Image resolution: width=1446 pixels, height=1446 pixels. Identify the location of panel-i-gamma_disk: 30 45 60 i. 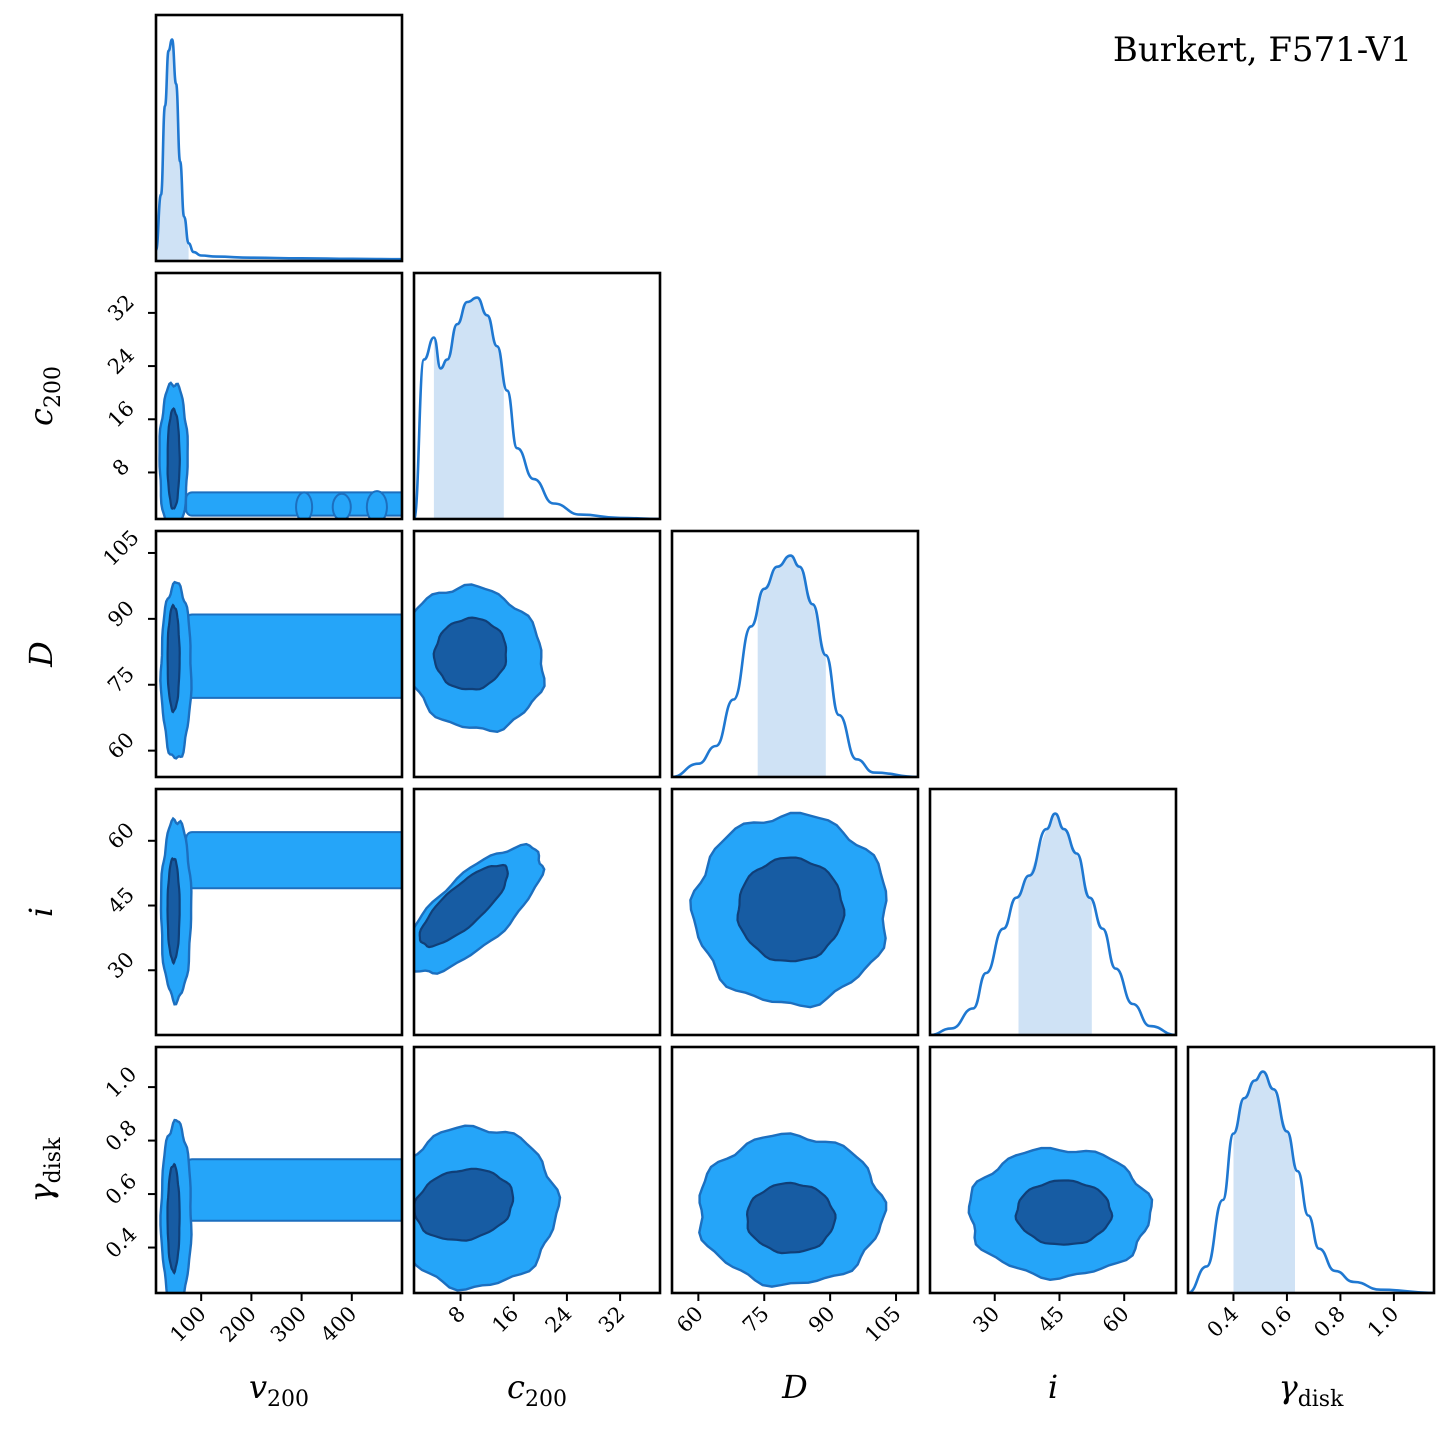
(1053, 1225).